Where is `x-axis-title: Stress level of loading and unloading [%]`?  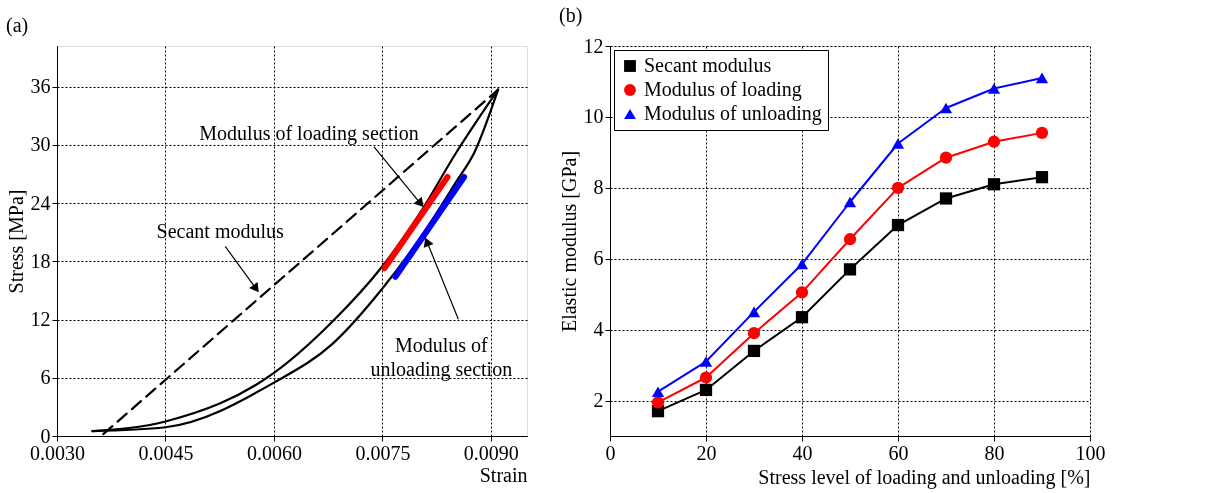
x-axis-title: Stress level of loading and unloading [%] is located at coordinates (924, 477).